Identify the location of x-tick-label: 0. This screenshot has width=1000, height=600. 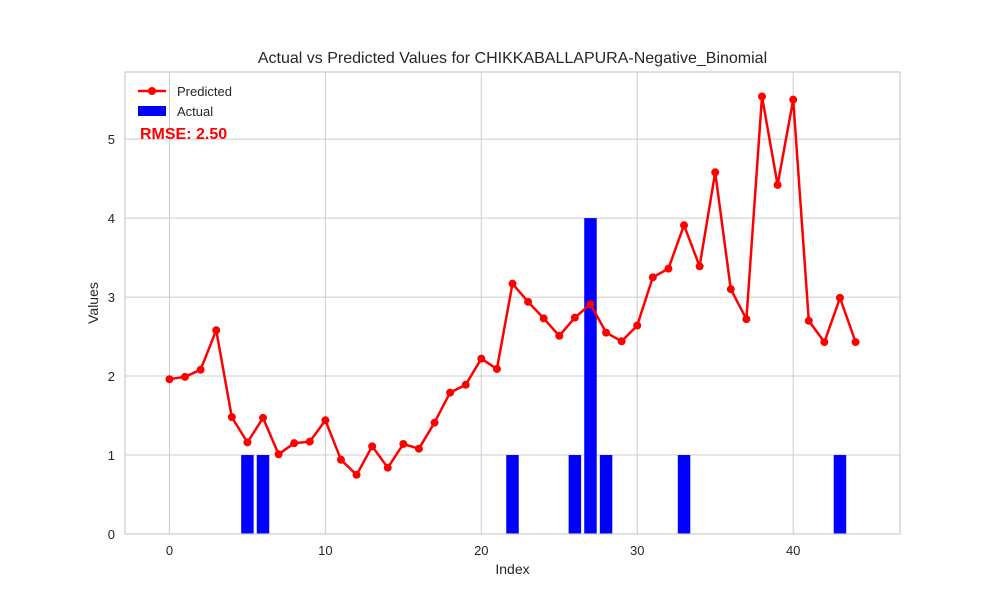
(169, 550).